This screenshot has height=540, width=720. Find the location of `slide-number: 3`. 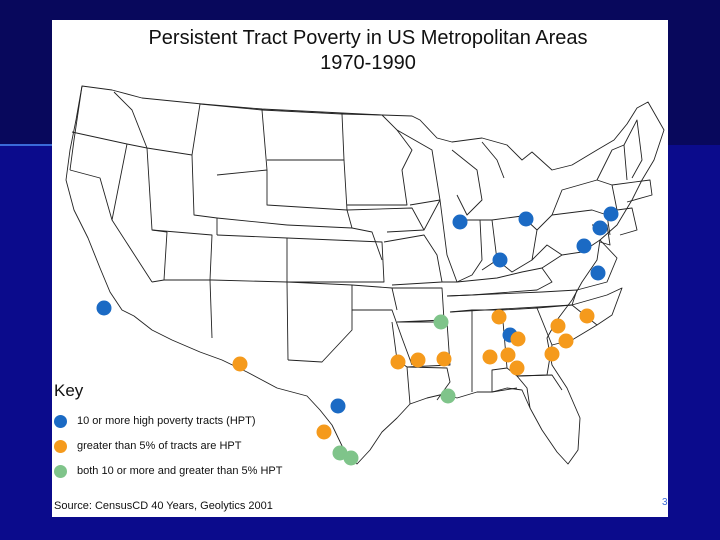

slide-number: 3 is located at coordinates (665, 502).